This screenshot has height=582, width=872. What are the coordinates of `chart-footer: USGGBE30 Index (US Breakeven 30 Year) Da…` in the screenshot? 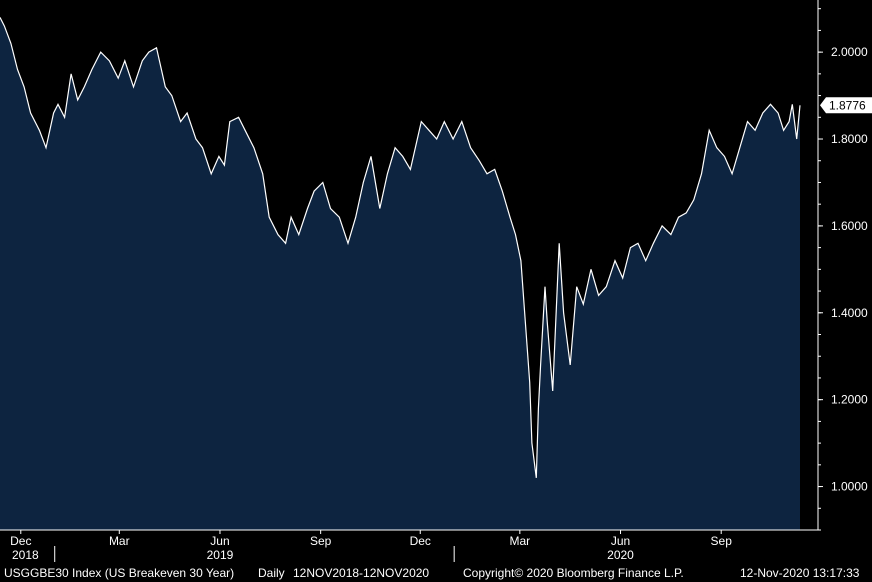 It's located at (436, 572).